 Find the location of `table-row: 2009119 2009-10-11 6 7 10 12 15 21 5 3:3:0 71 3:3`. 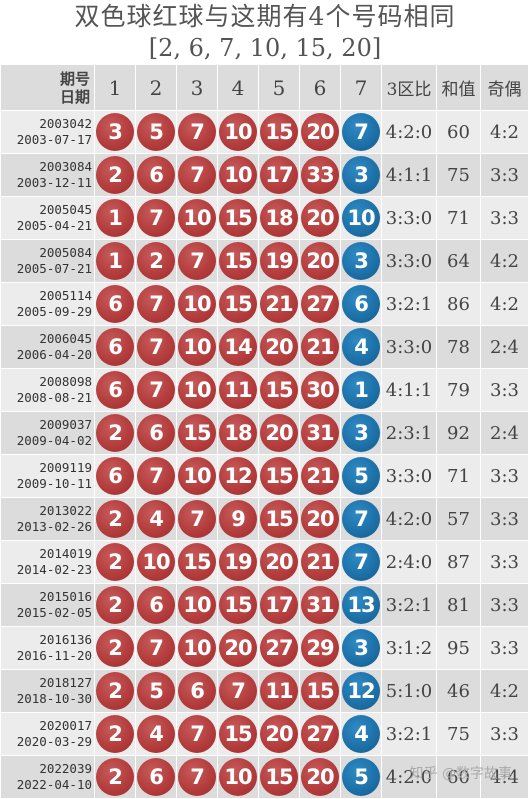

table-row: 2009119 2009-10-11 6 7 10 12 15 21 5 3:3:0 71 3:3 is located at coordinates (264, 476).